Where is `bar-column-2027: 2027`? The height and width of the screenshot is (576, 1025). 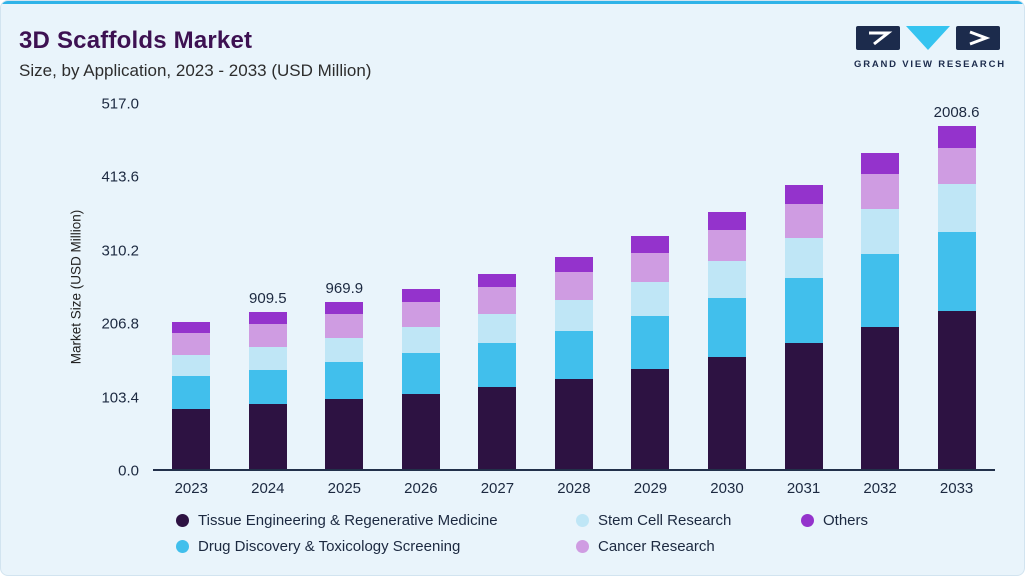
bar-column-2027: 2027 is located at coordinates (497, 300).